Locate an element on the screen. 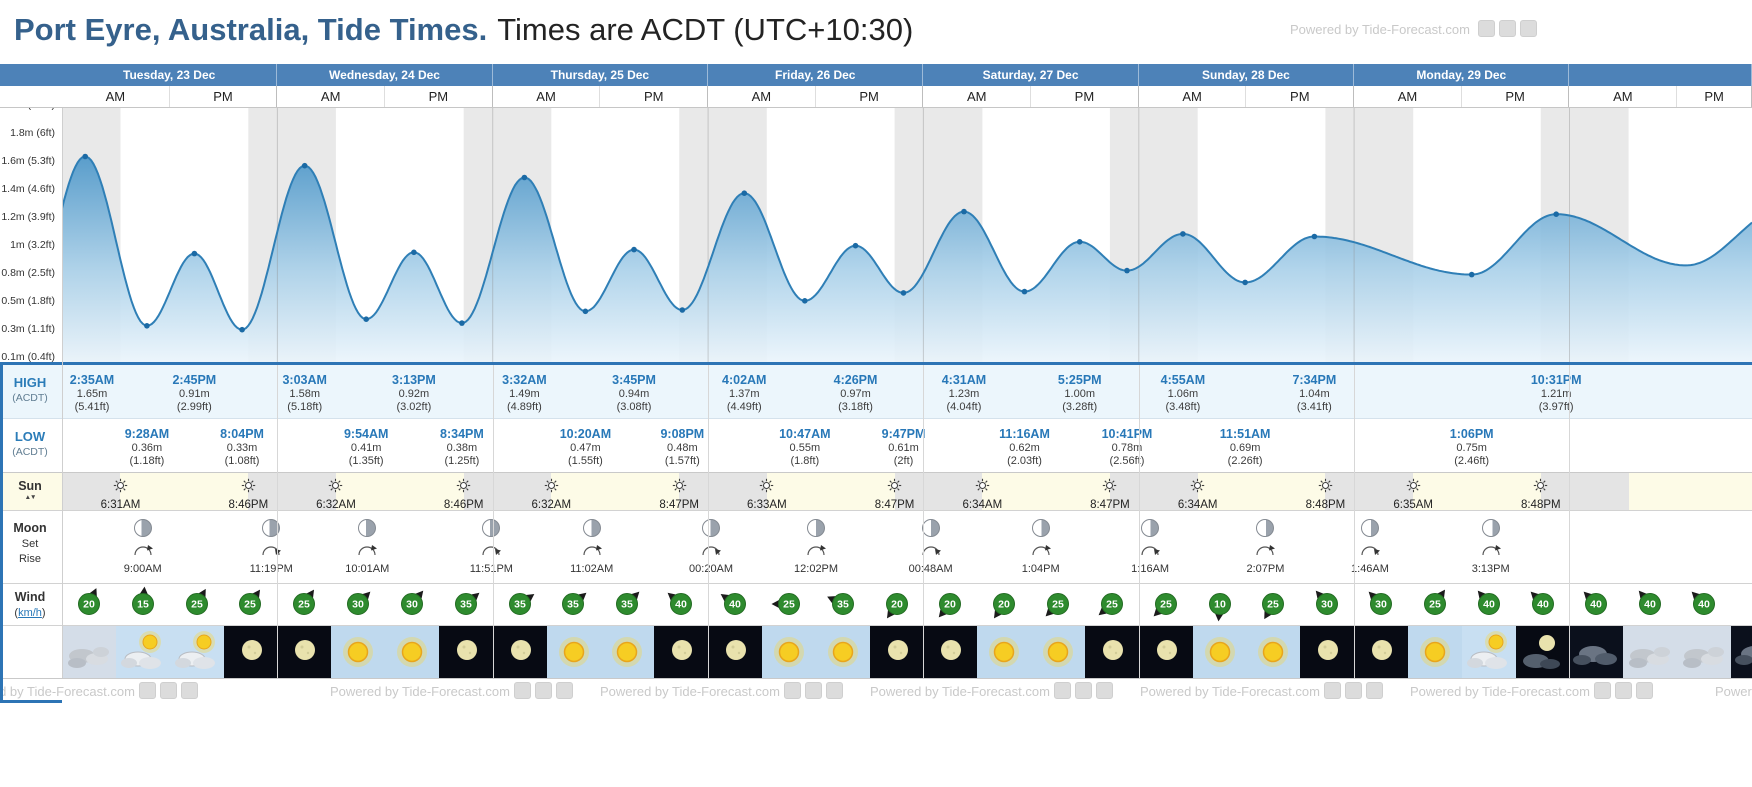 Image resolution: width=1752 pixels, height=787 pixels. watermark-text: Powered by Tide-Forecast.com is located at coordinates (67, 691).